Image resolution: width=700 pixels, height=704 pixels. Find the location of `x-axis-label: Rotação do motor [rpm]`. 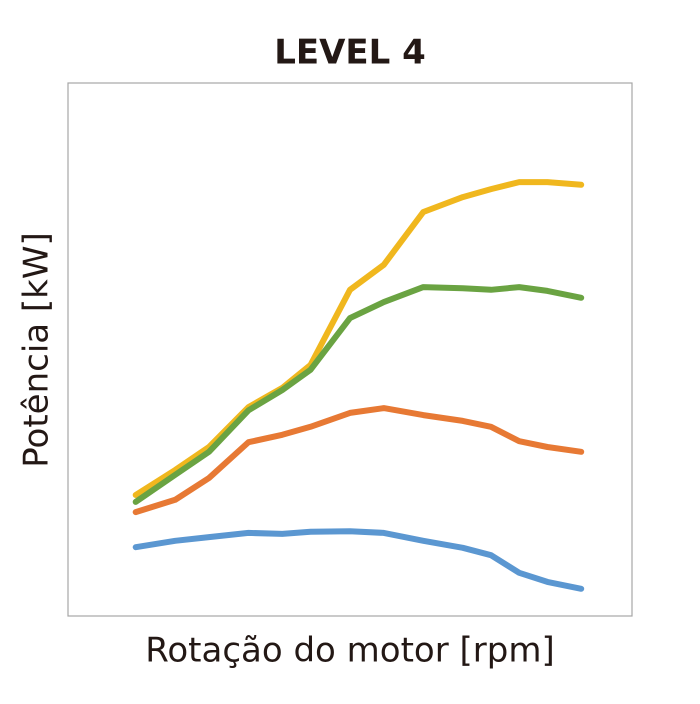

x-axis-label: Rotação do motor [rpm] is located at coordinates (349, 651).